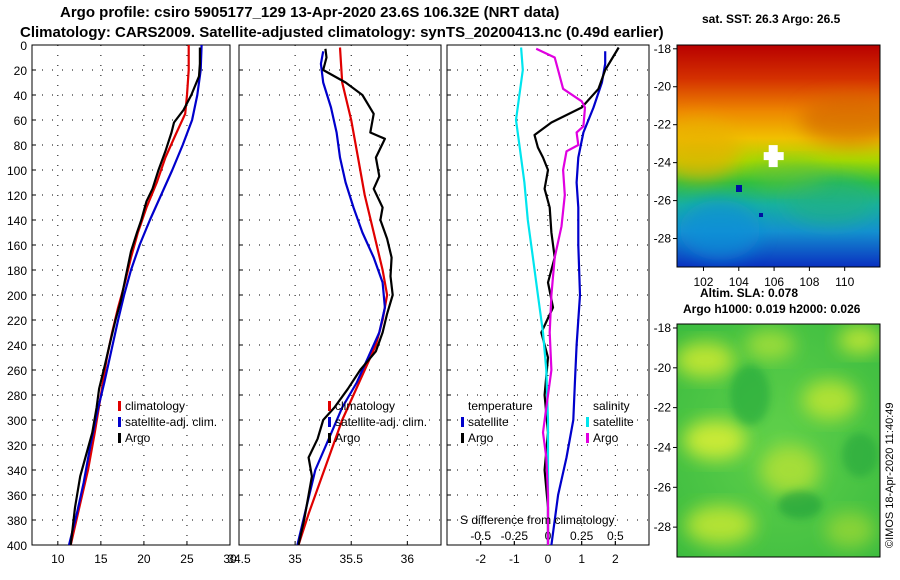  I want to click on depth-tick-label: 280, so click(17, 396).